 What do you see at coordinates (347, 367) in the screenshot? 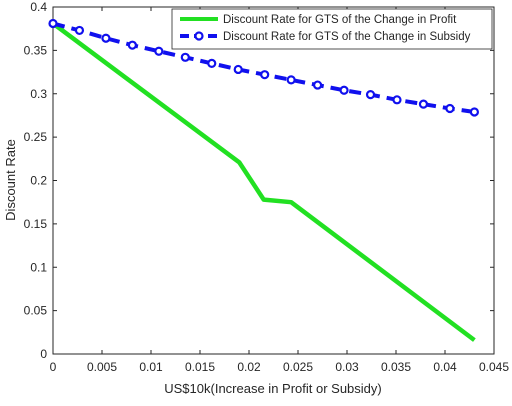
I see `x-tick-label: 0.03` at bounding box center [347, 367].